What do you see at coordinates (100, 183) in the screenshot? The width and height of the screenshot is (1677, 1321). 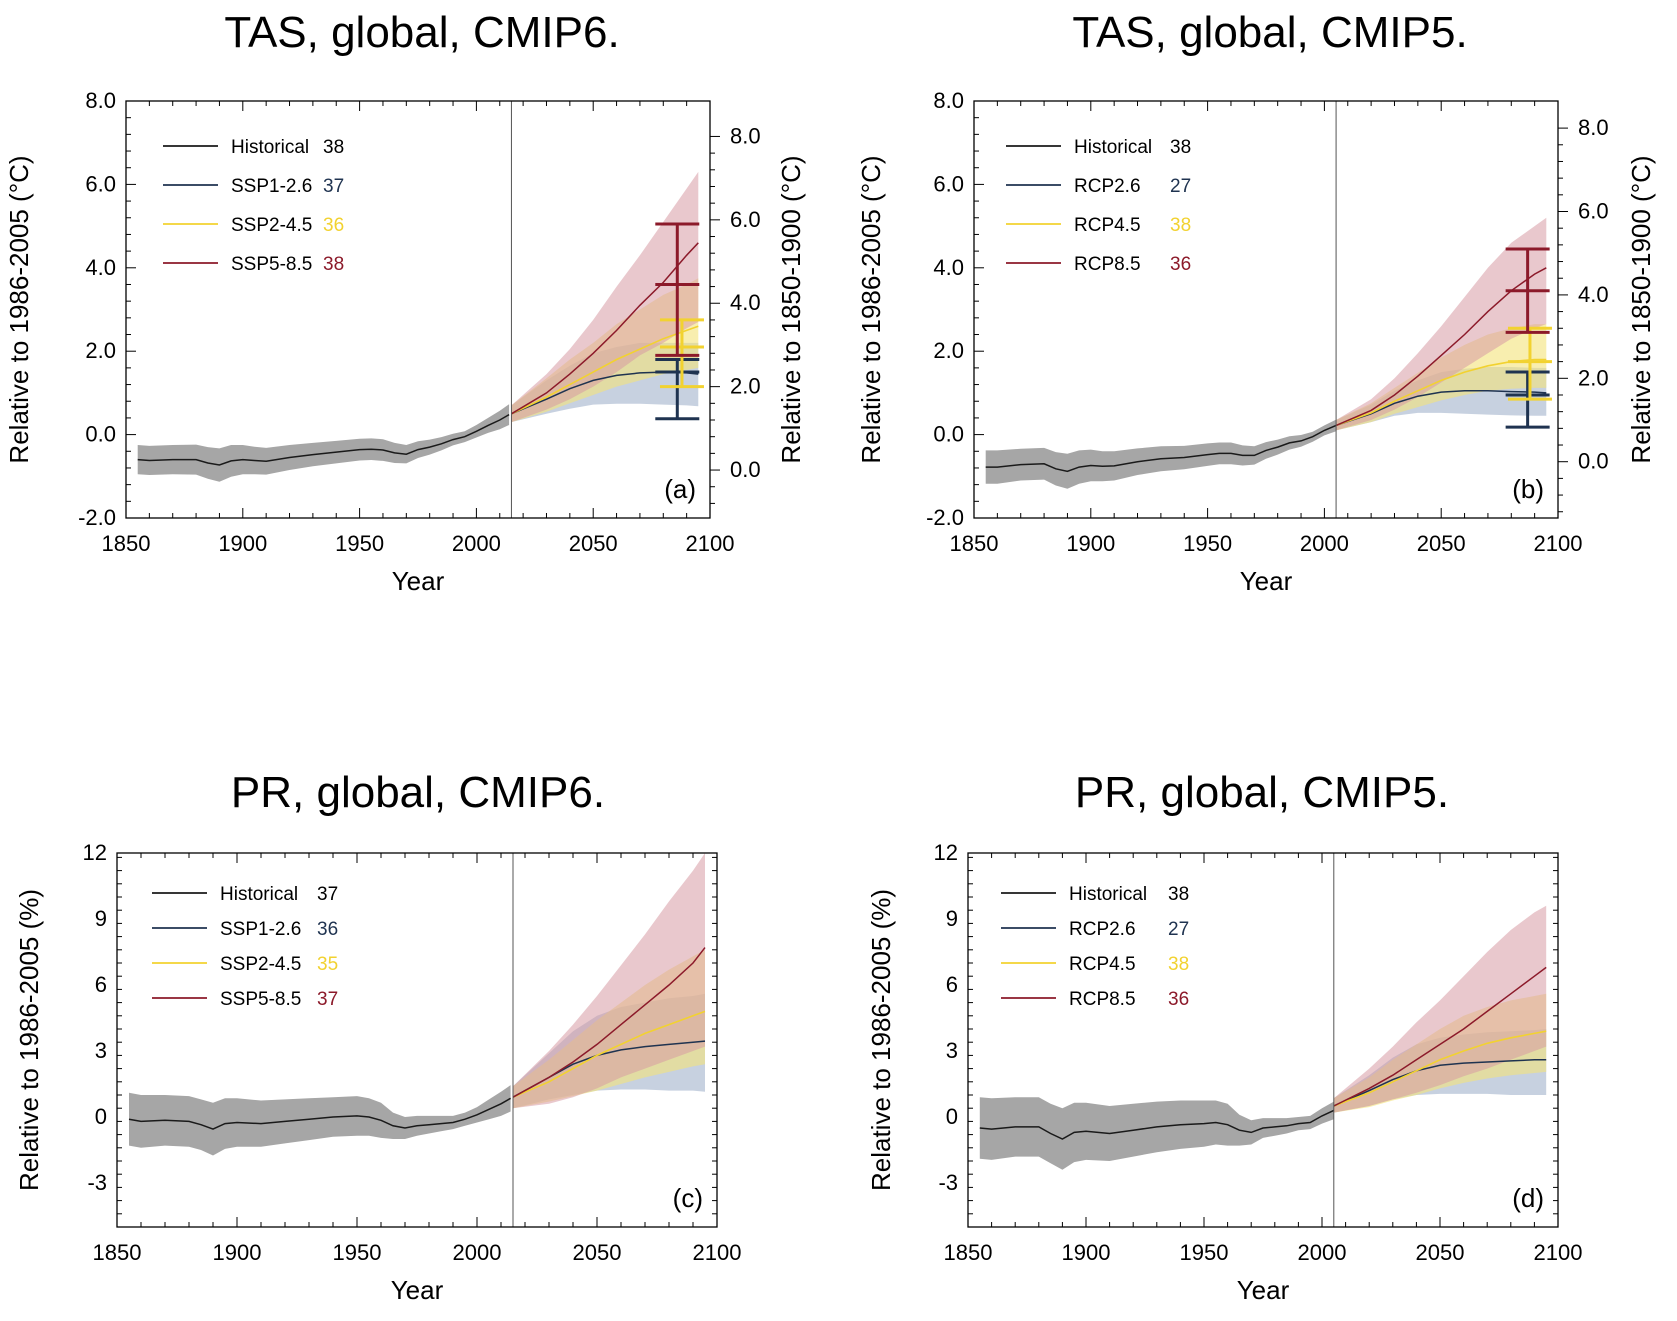 I see `y-tick-label: 6.0` at bounding box center [100, 183].